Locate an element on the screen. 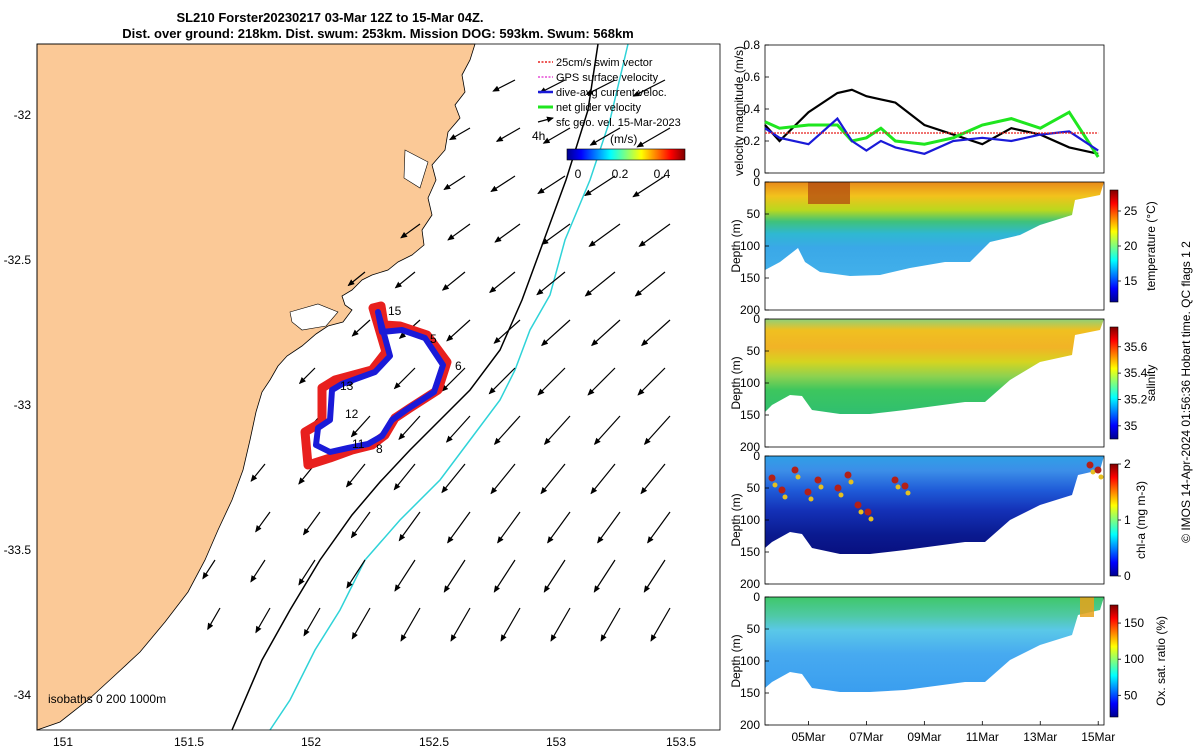 Image resolution: width=1200 pixels, height=750 pixels. day-marker-6: 6 is located at coordinates (458, 366).